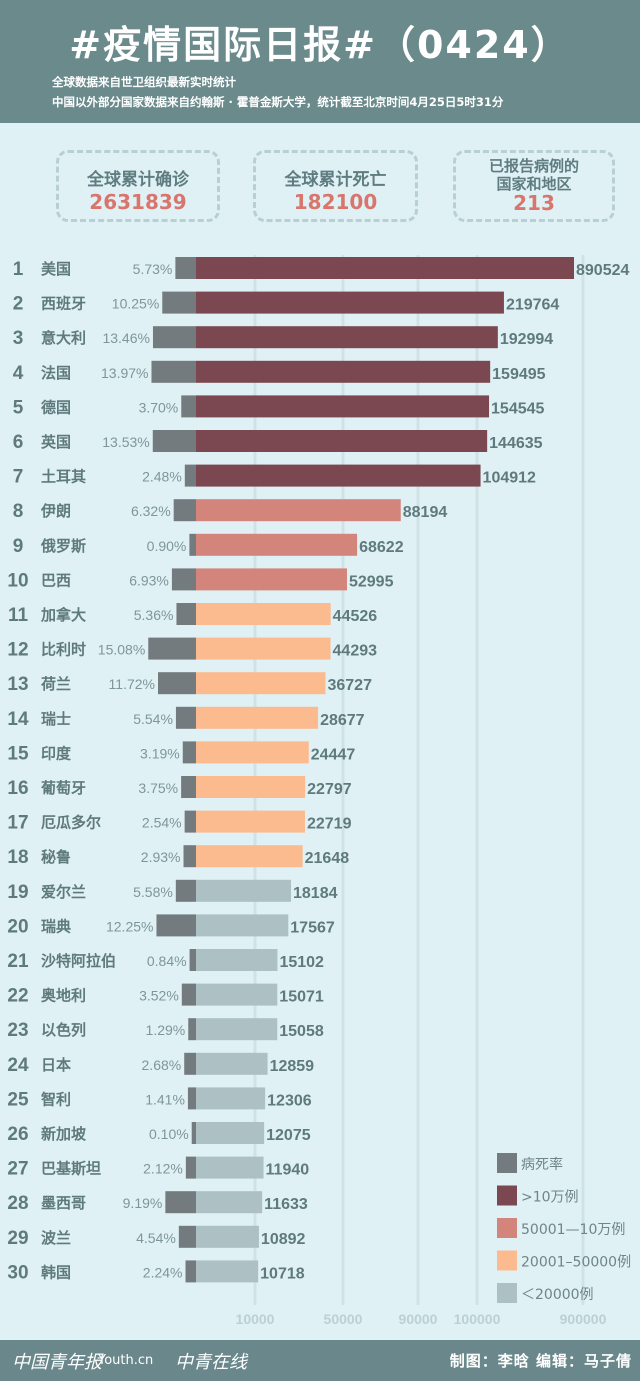 This screenshot has height=1381, width=640. What do you see at coordinates (57, 1362) in the screenshot?
I see `logo-cyd: 中国青年报` at bounding box center [57, 1362].